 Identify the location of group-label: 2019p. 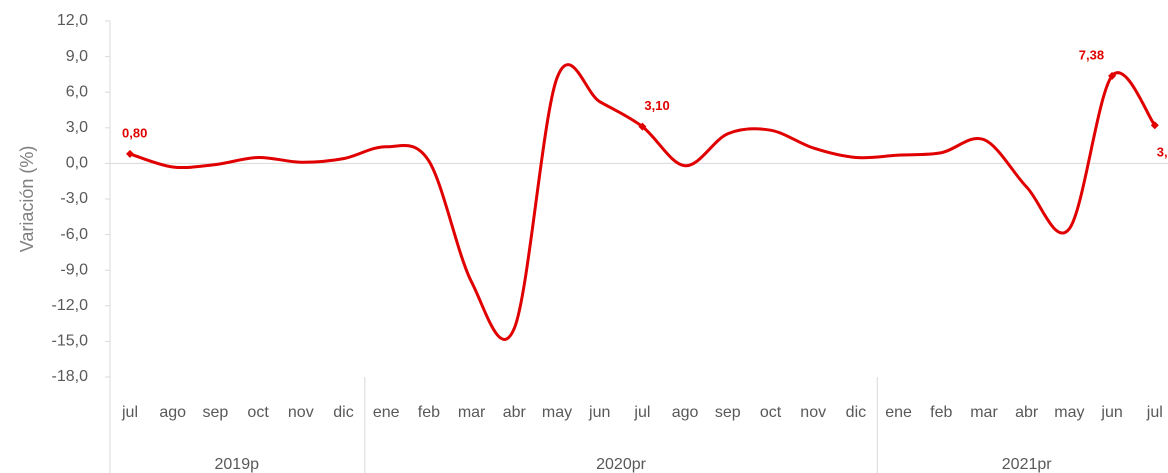
(237, 464).